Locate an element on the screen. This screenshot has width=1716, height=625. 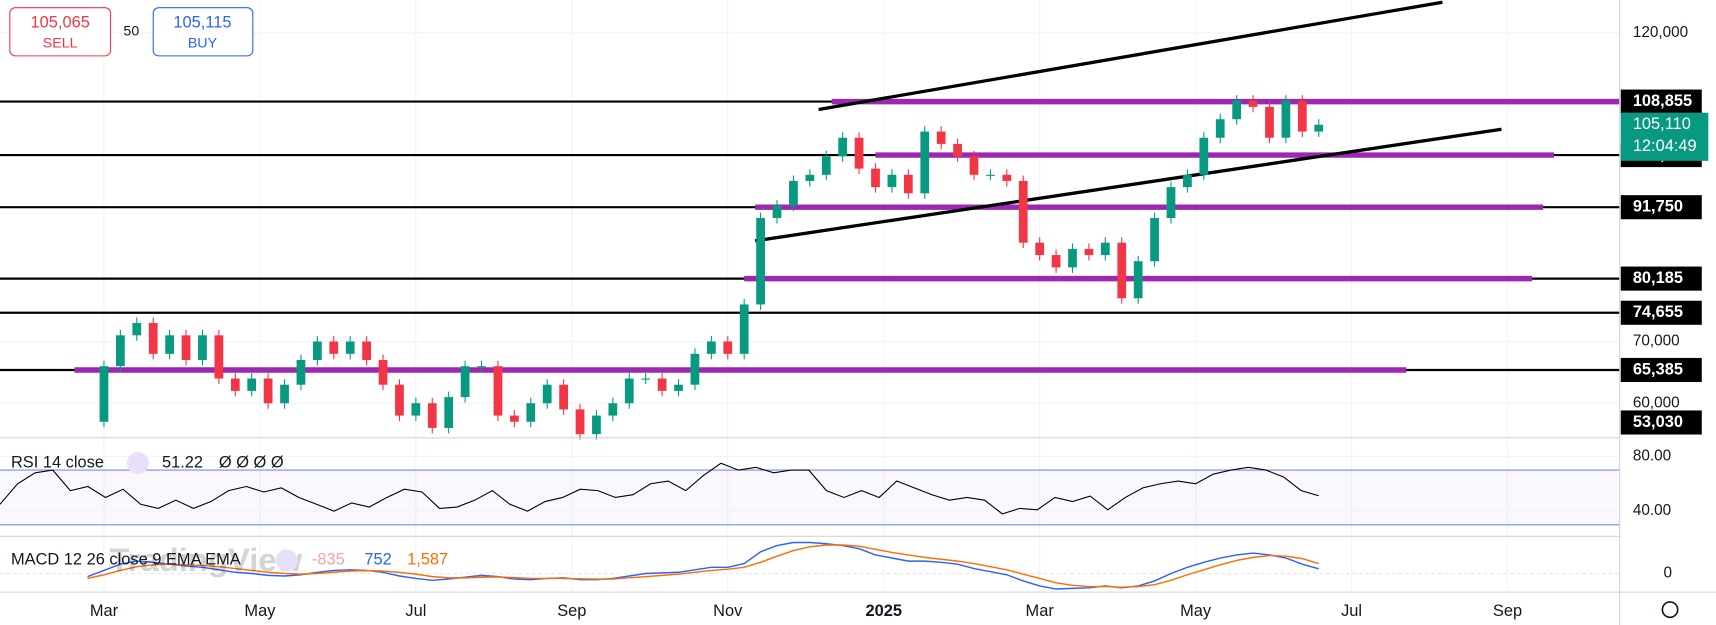
sell-price: 105,065 is located at coordinates (60, 22).